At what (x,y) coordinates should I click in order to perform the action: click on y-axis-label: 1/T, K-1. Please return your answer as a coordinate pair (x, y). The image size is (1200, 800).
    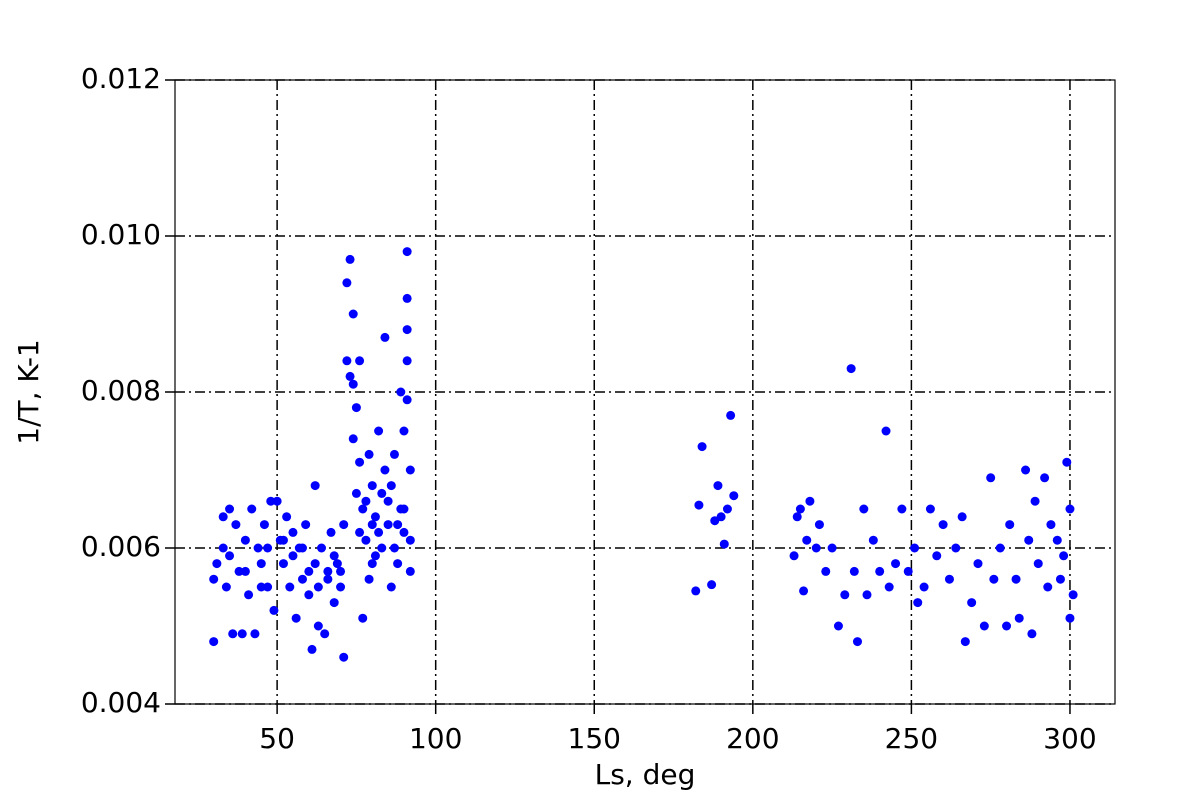
    Looking at the image, I should click on (28, 392).